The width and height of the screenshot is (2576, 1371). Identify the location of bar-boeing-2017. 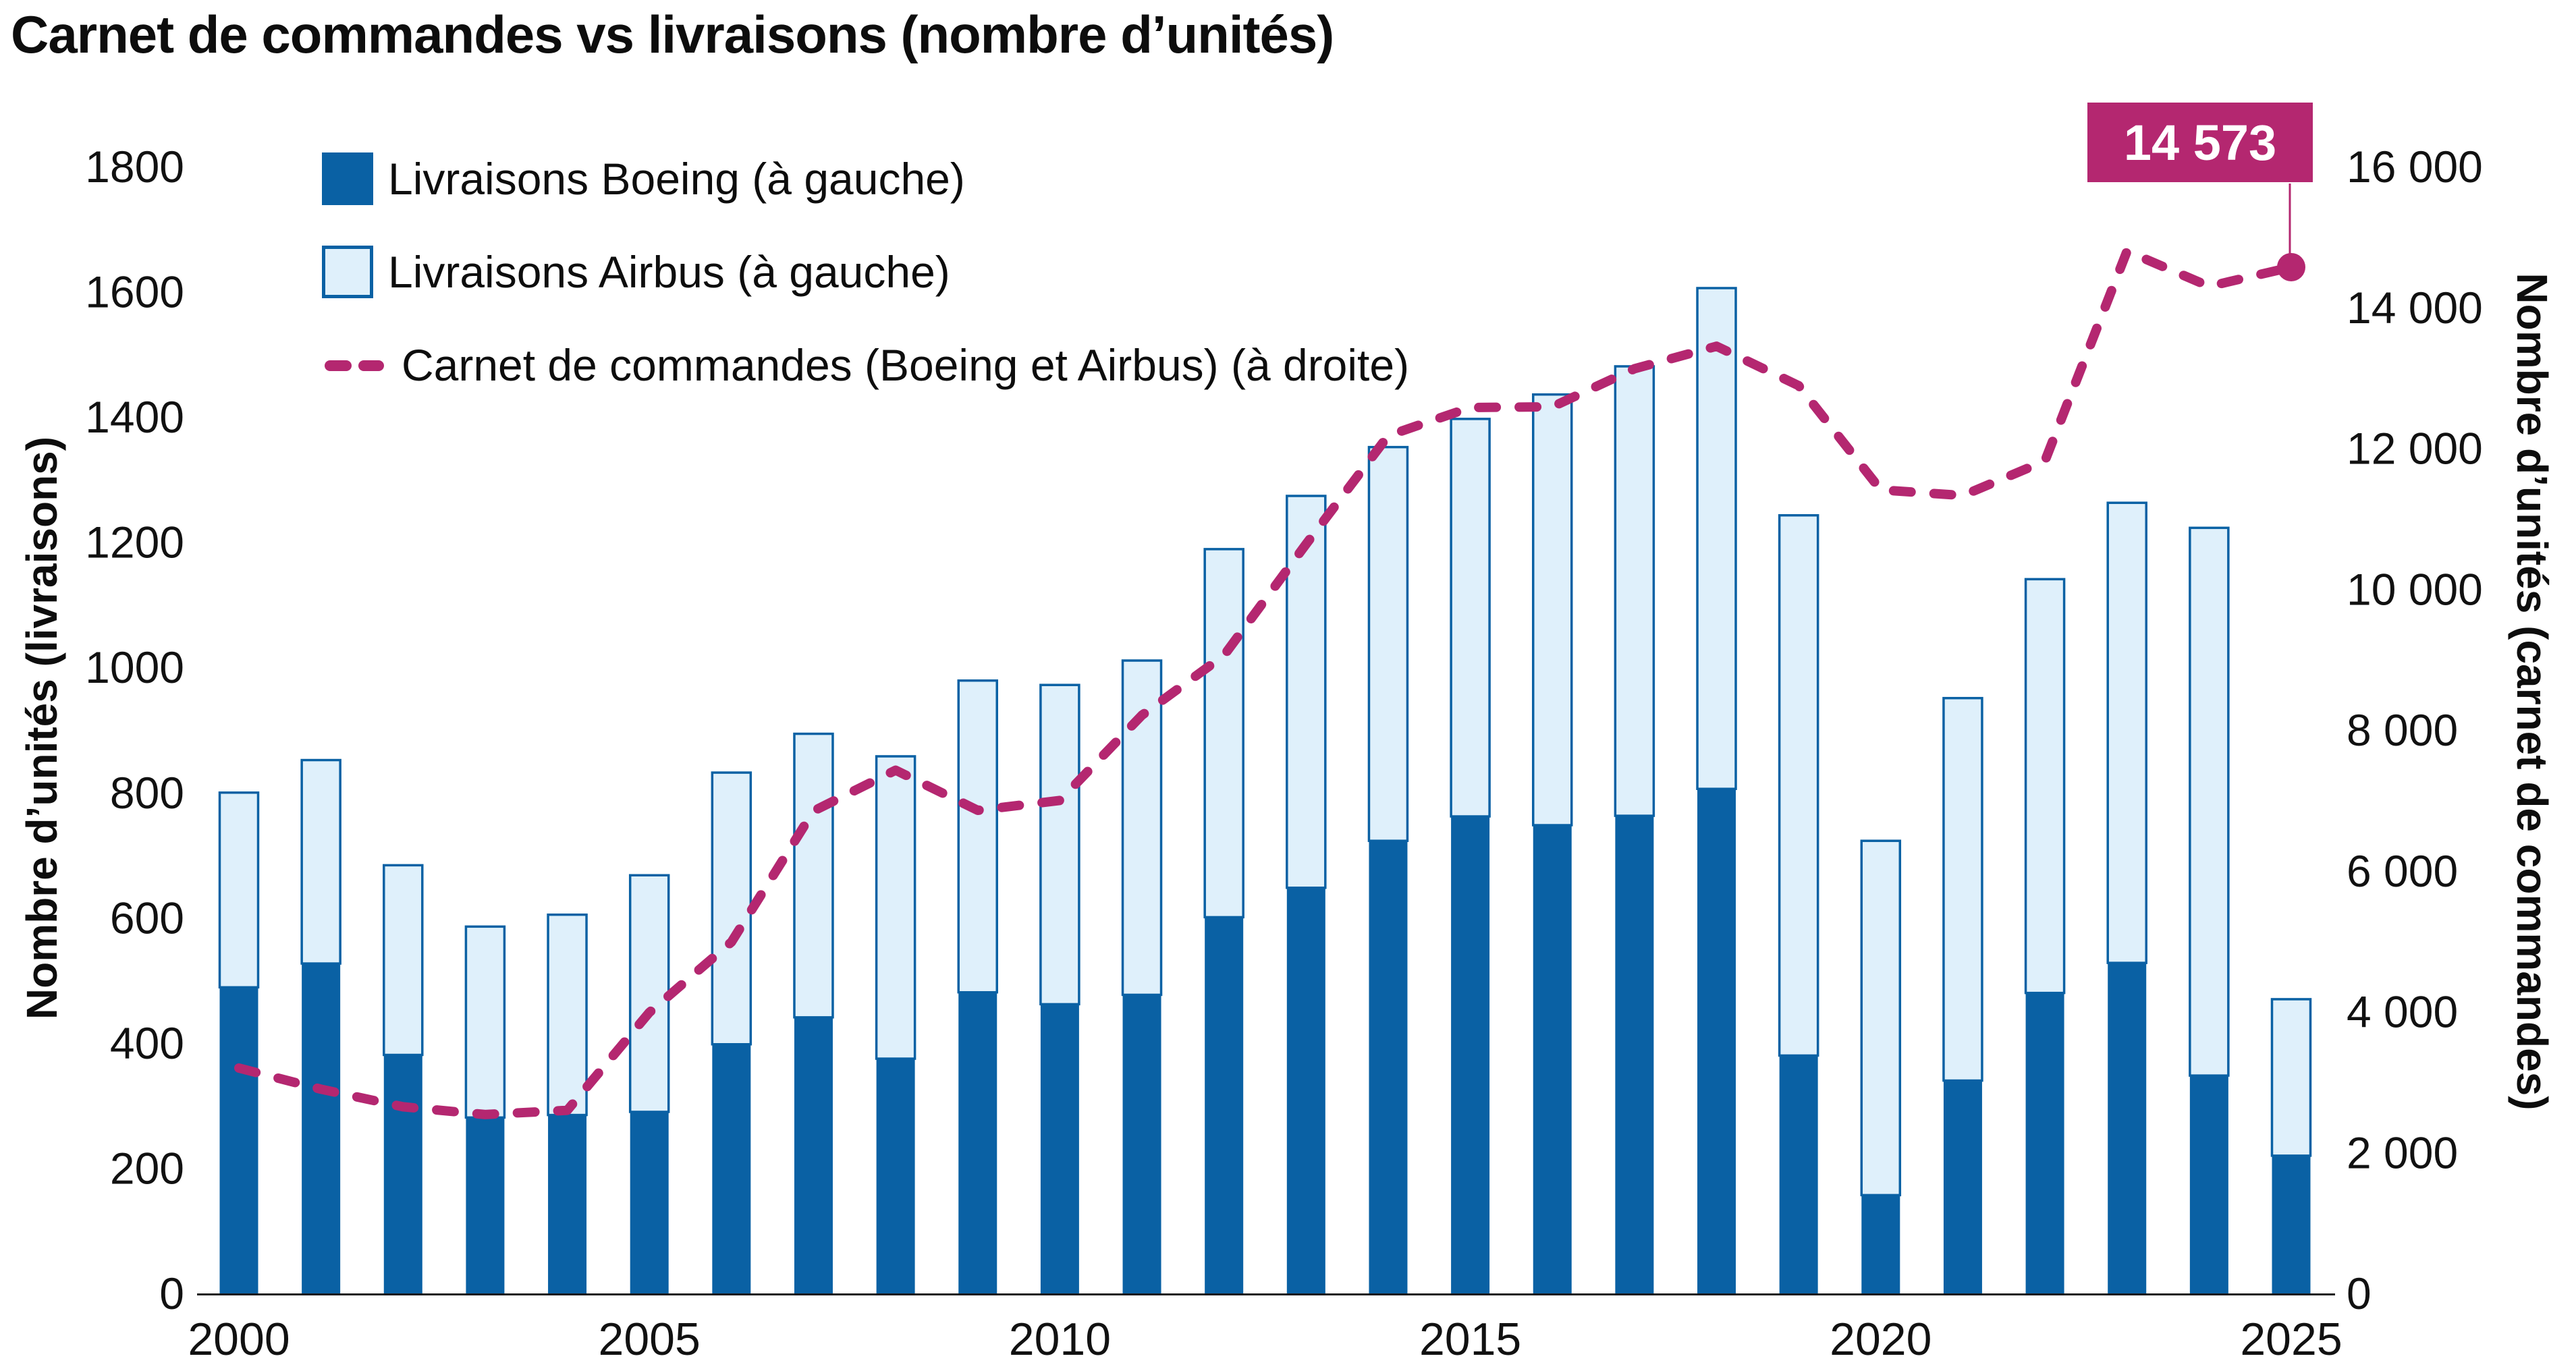
(1634, 1055).